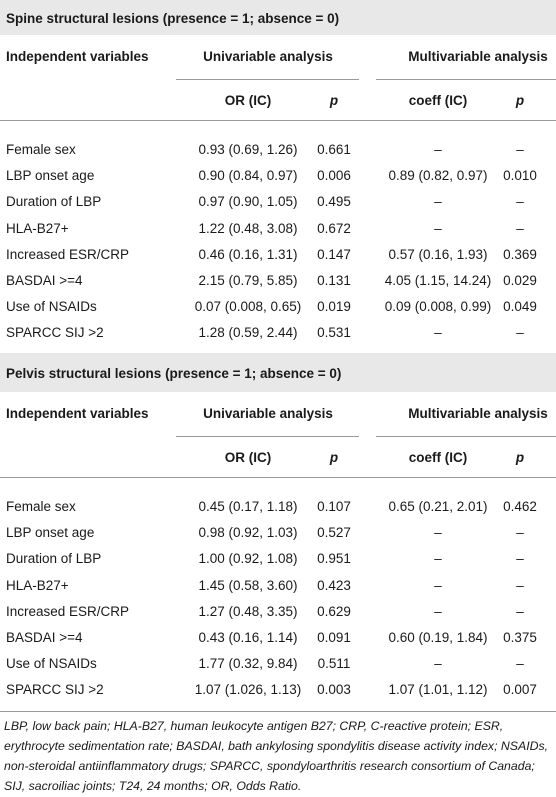 This screenshot has width=556, height=797. What do you see at coordinates (334, 506) in the screenshot?
I see `cell: 0.107` at bounding box center [334, 506].